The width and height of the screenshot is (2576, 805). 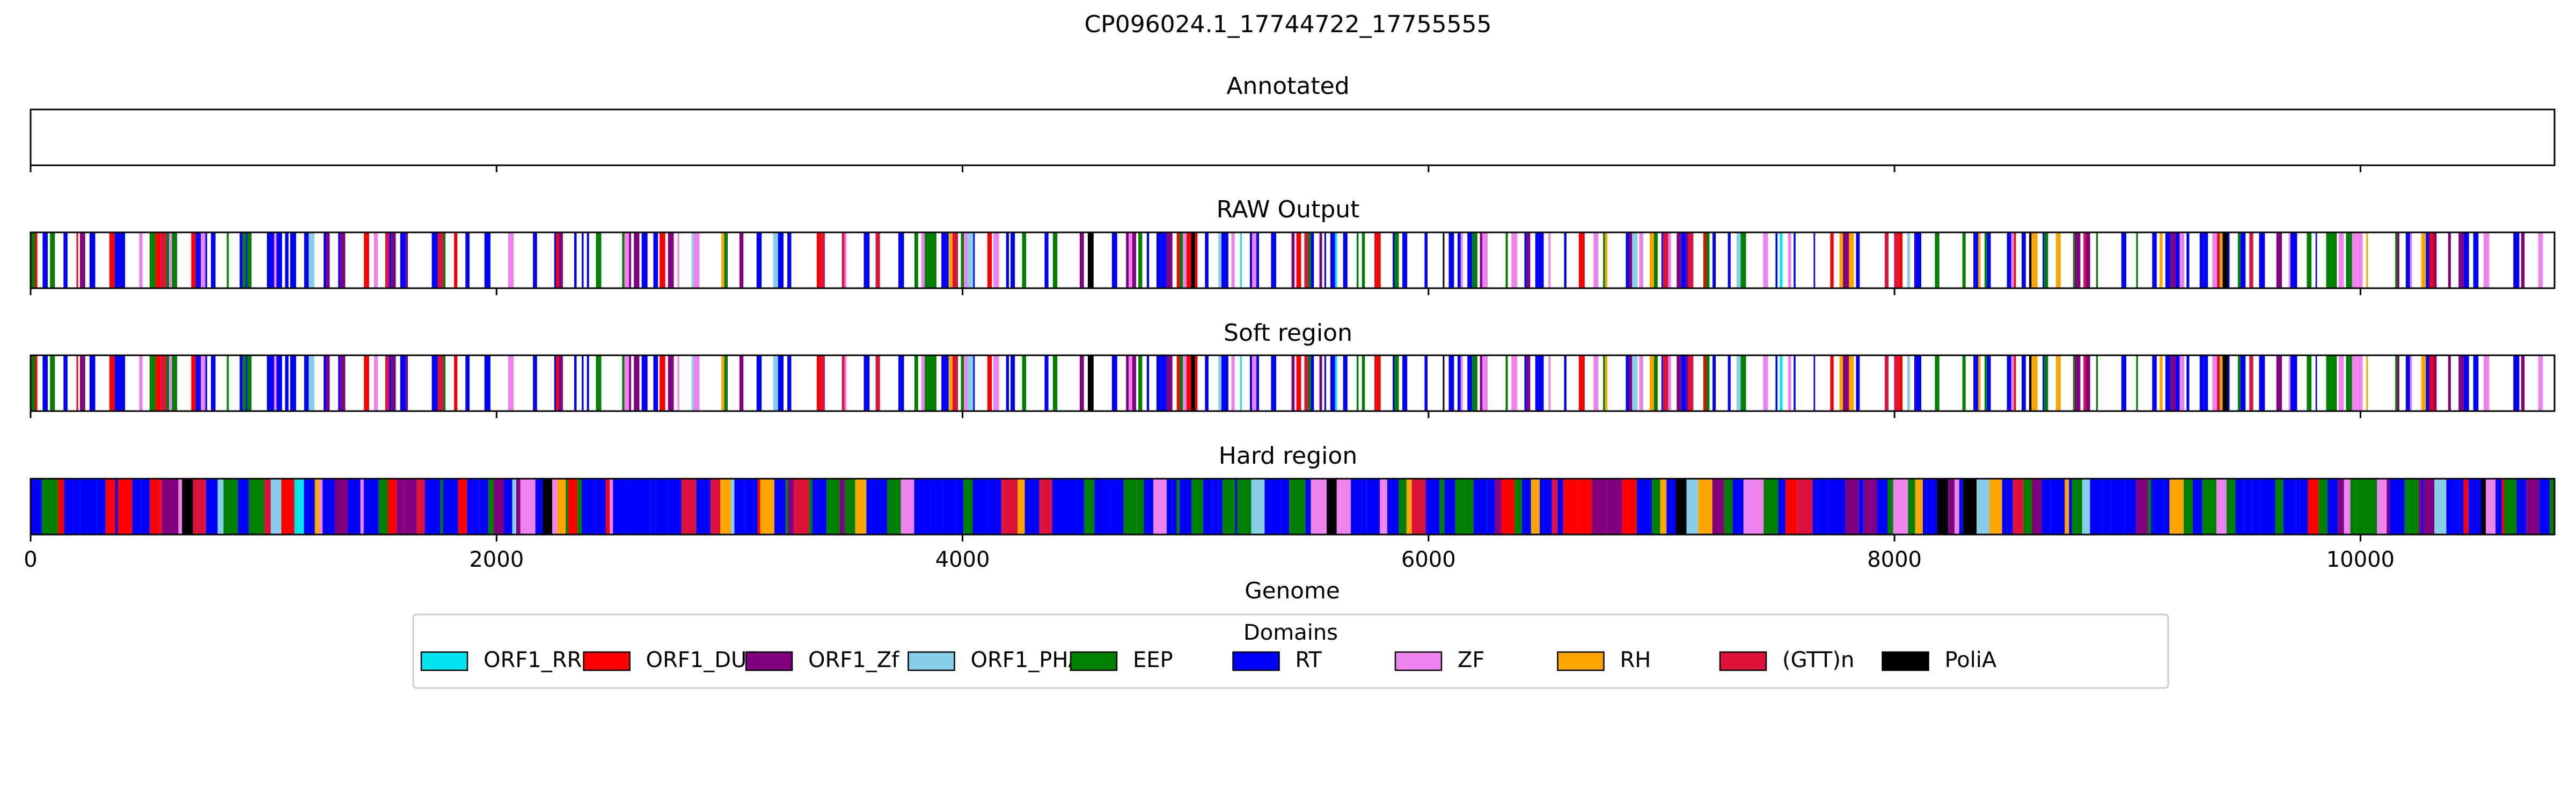 What do you see at coordinates (2360, 559) in the screenshot?
I see `x-tick-label: 10000` at bounding box center [2360, 559].